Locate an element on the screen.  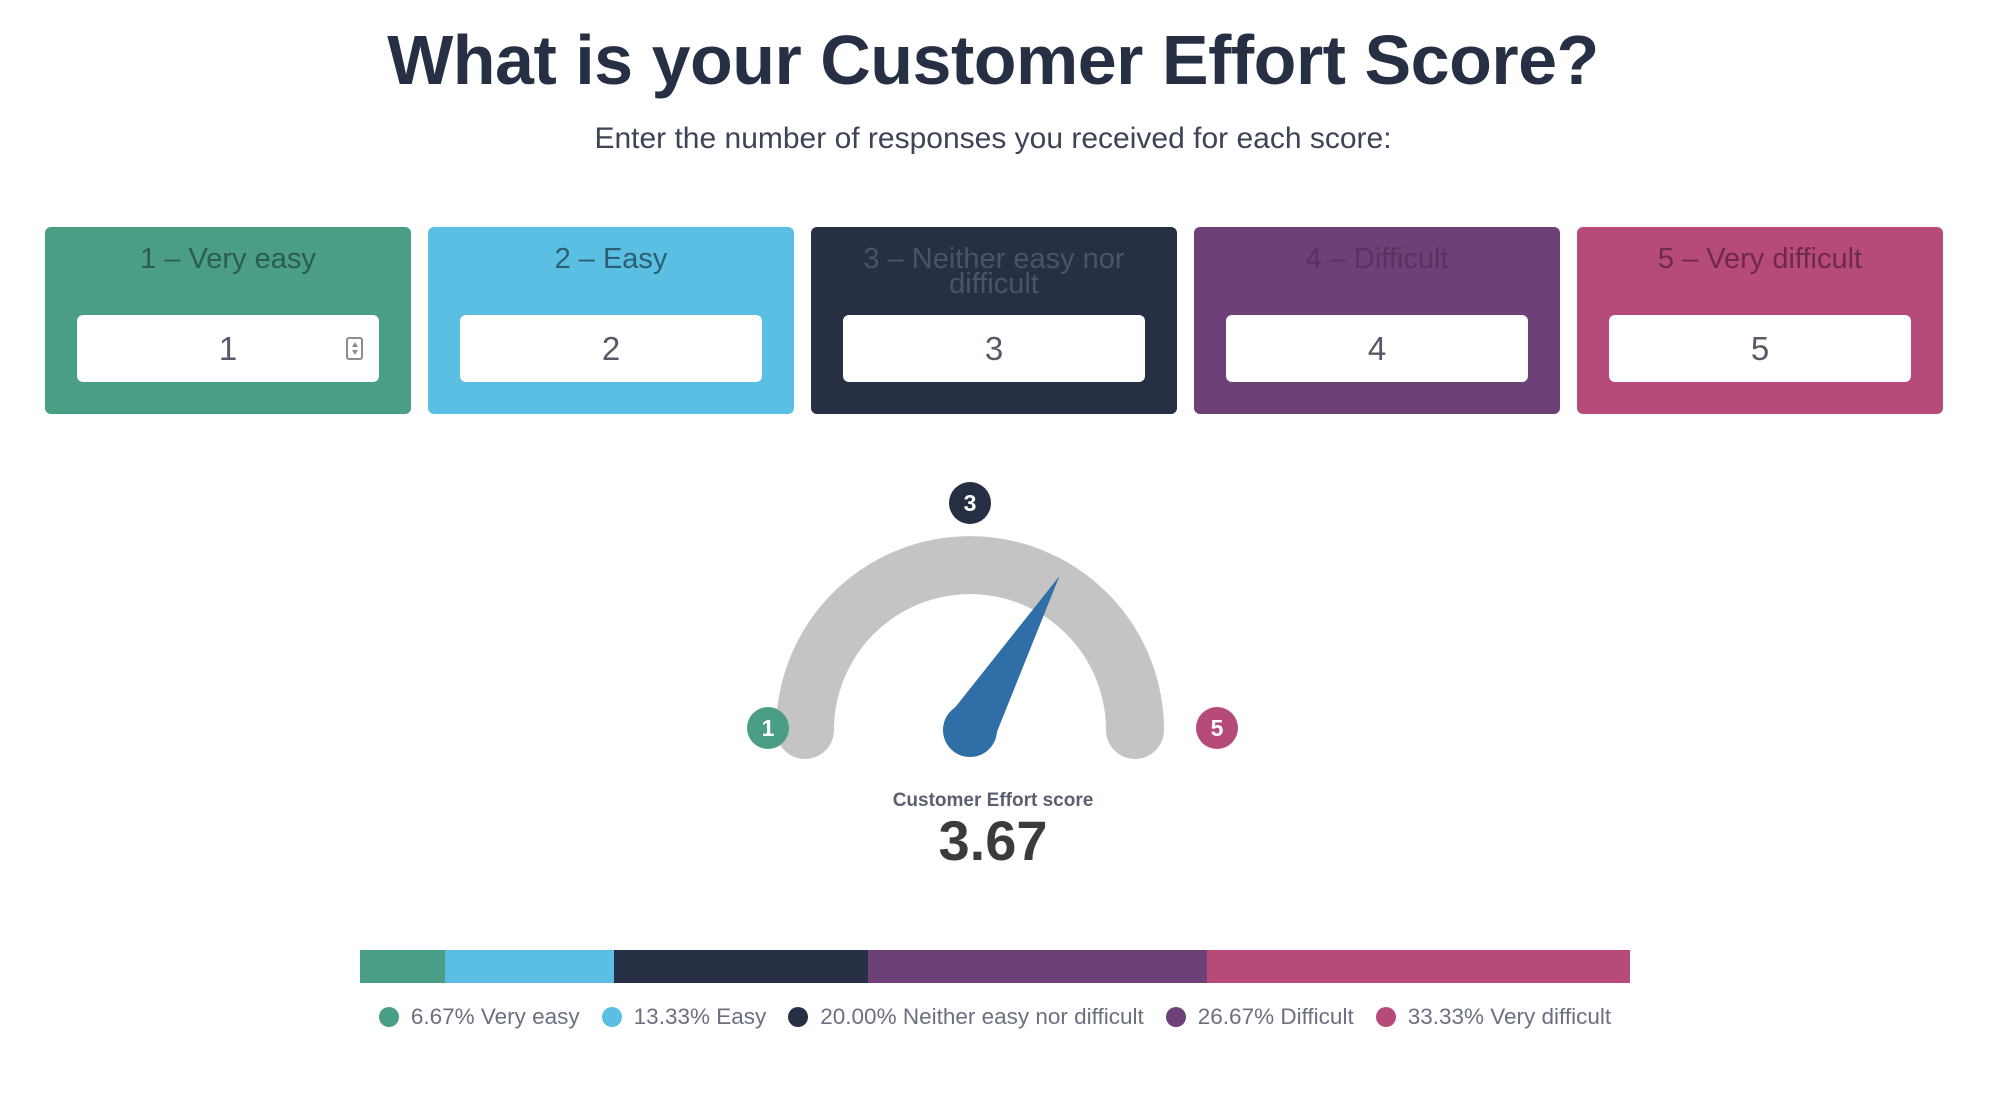
gauge-max-label: 5 is located at coordinates (1217, 728).